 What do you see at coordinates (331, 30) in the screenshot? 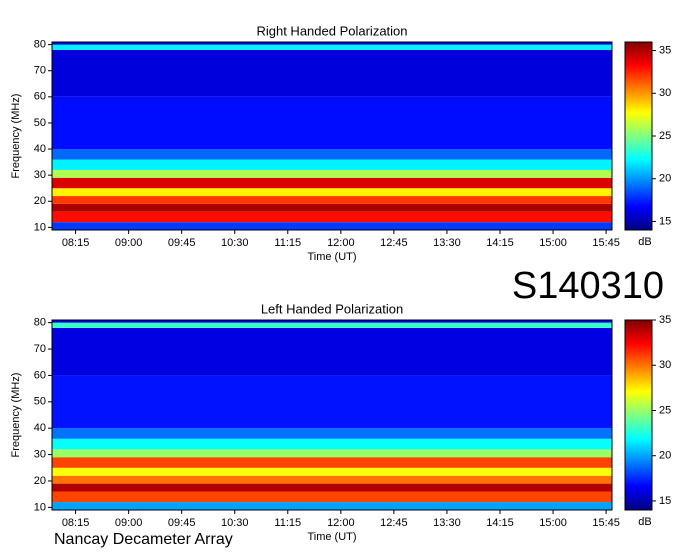
I see `chart-title: Right Handed Polarization` at bounding box center [331, 30].